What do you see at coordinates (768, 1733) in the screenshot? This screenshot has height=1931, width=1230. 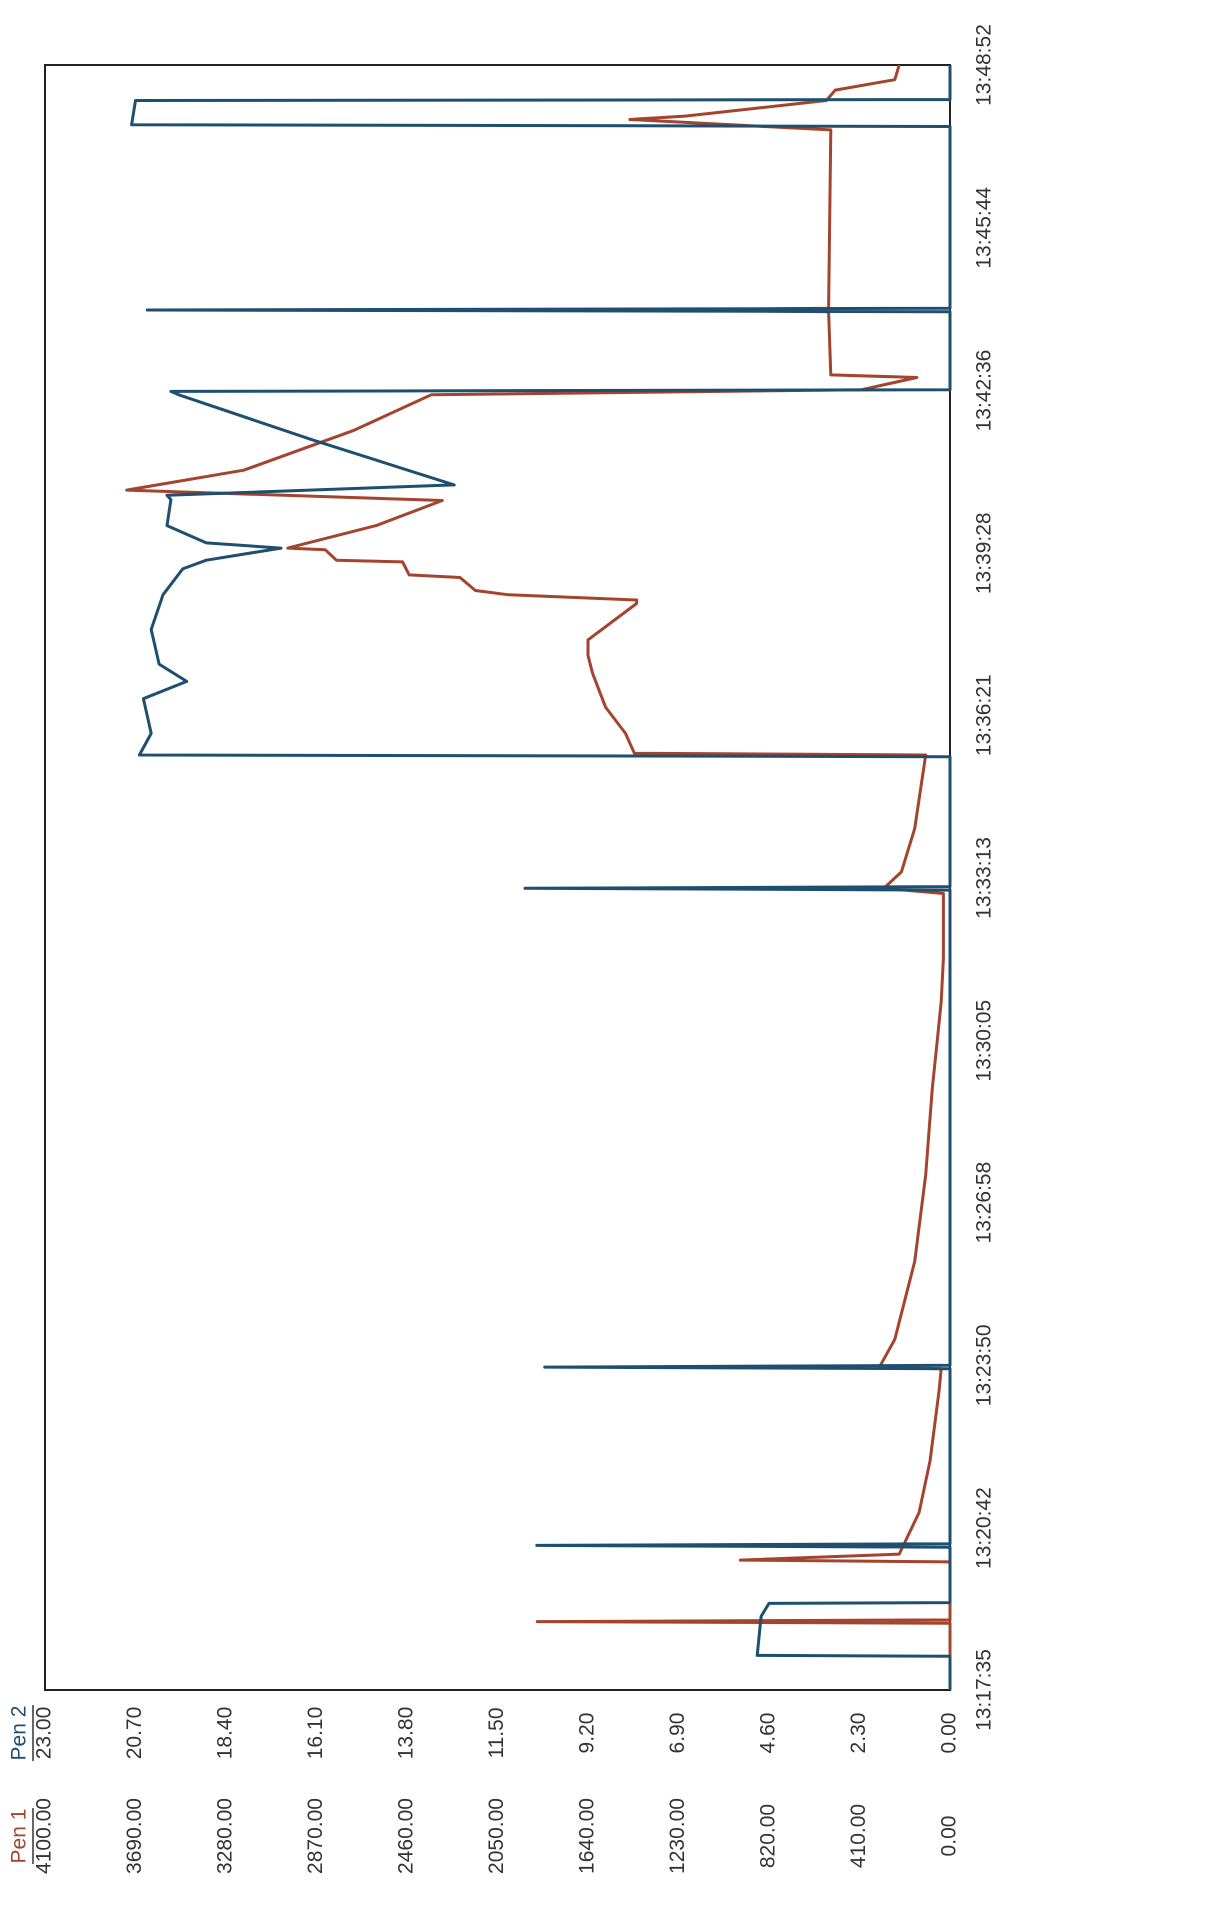 I see `y2-tick-label: 4.60` at bounding box center [768, 1733].